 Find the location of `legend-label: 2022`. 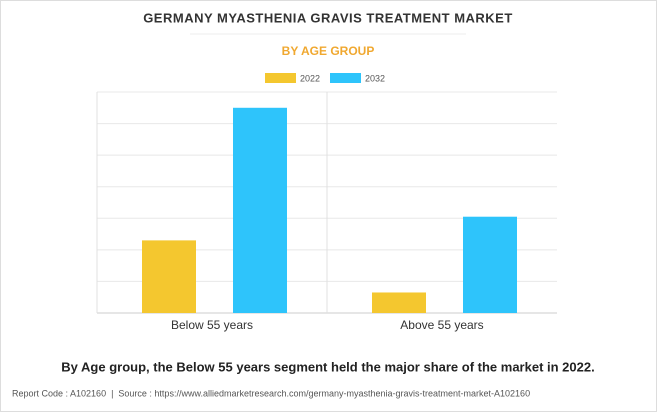

legend-label: 2022 is located at coordinates (310, 78).